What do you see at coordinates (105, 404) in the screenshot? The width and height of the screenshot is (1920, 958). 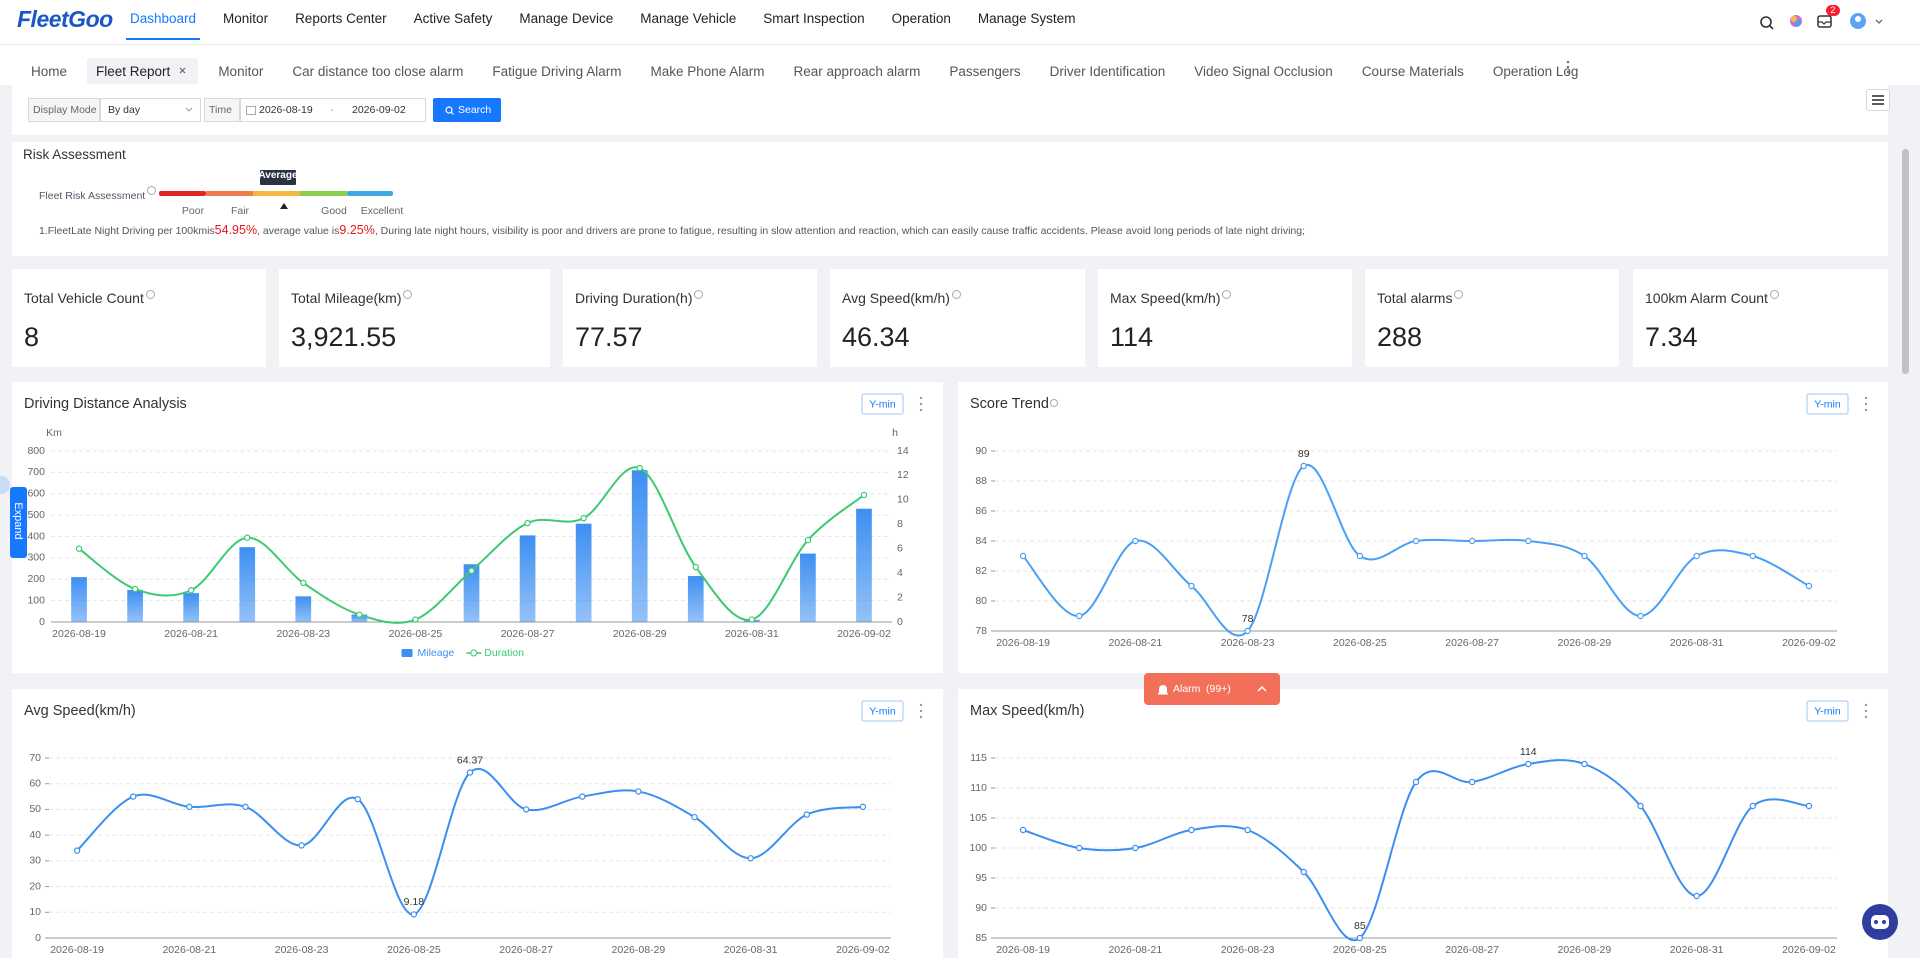 I see `chart-title: Driving Distance Analysis` at bounding box center [105, 404].